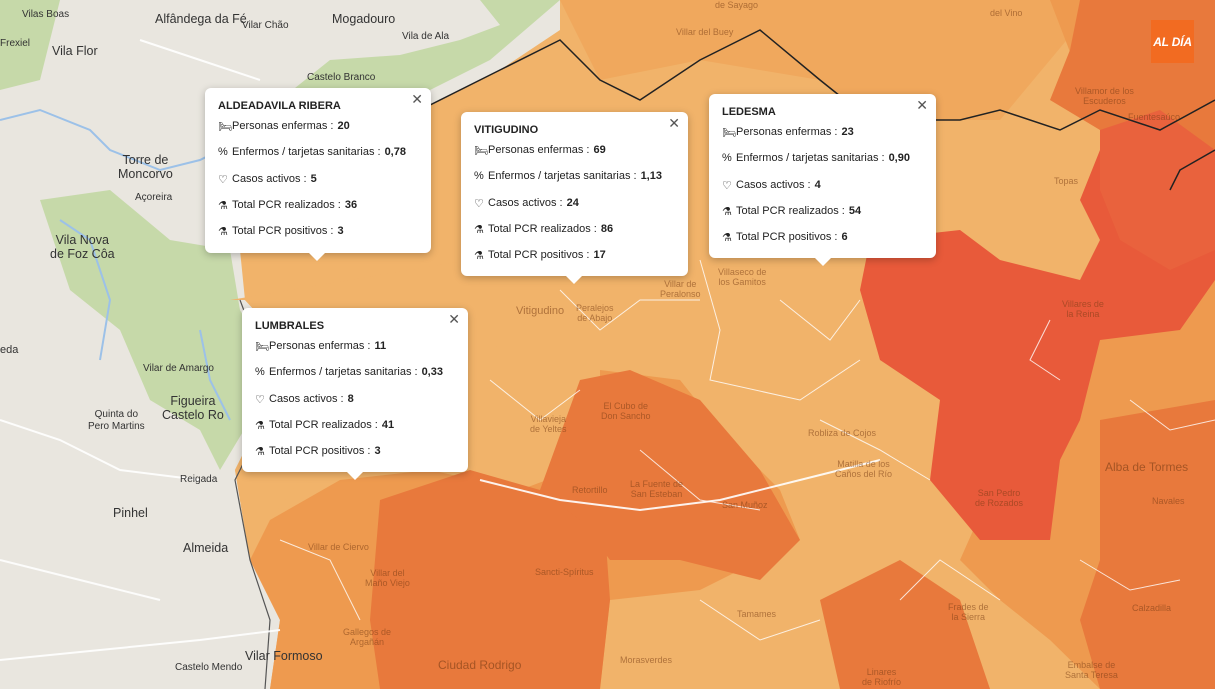  Describe the element at coordinates (749, 112) in the screenshot. I see `popup-title: LEDESMA` at that location.